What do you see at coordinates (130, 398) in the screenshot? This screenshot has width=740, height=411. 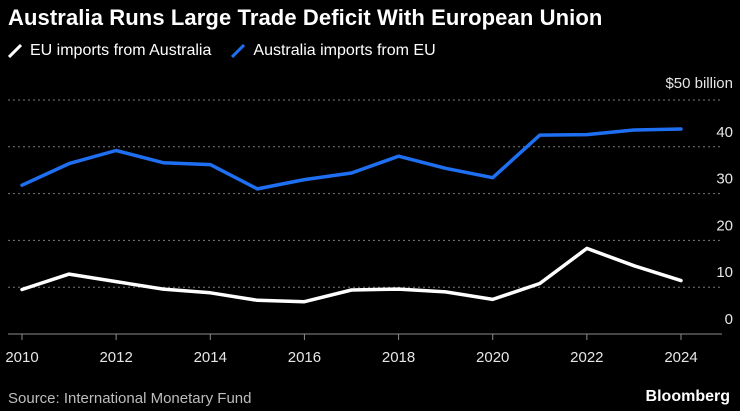 I see `source-note: Source: International Monetary Fund` at bounding box center [130, 398].